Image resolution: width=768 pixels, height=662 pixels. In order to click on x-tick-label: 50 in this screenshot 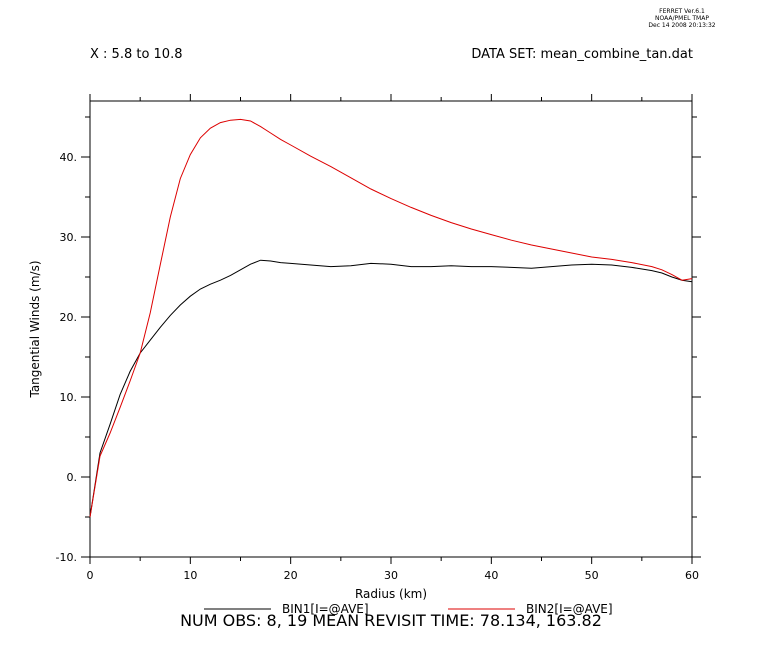, I will do `click(592, 575)`.